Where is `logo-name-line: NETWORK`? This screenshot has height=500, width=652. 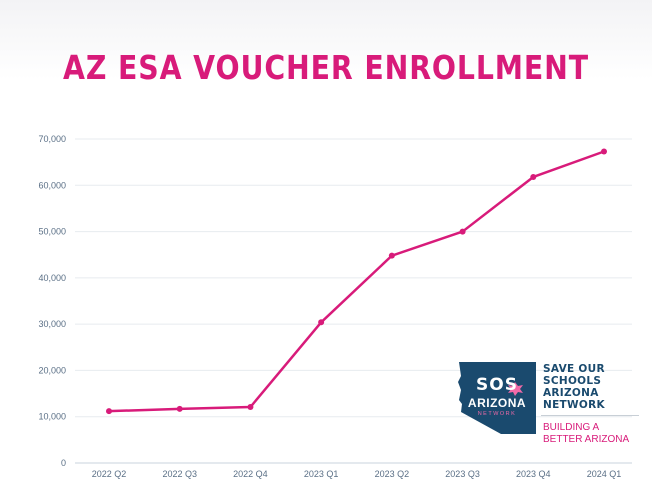
logo-name-line: NETWORK is located at coordinates (574, 405).